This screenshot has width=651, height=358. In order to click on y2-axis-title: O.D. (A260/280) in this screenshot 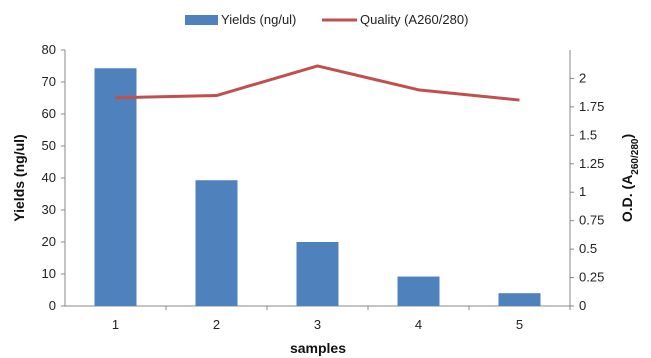, I will do `click(630, 178)`.